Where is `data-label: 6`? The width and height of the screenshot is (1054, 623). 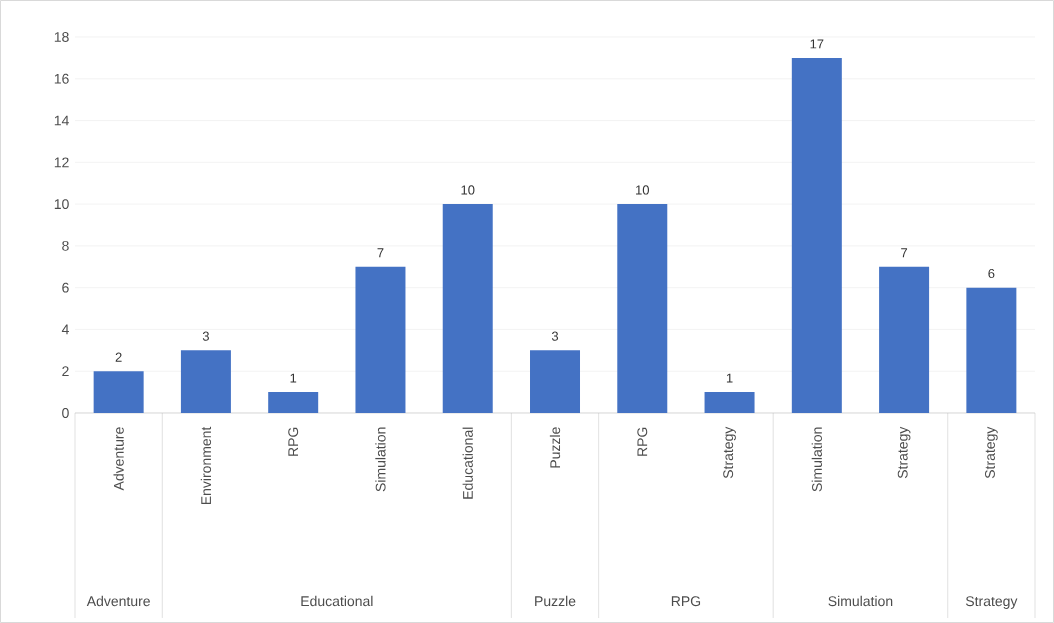
data-label: 6 is located at coordinates (991, 273).